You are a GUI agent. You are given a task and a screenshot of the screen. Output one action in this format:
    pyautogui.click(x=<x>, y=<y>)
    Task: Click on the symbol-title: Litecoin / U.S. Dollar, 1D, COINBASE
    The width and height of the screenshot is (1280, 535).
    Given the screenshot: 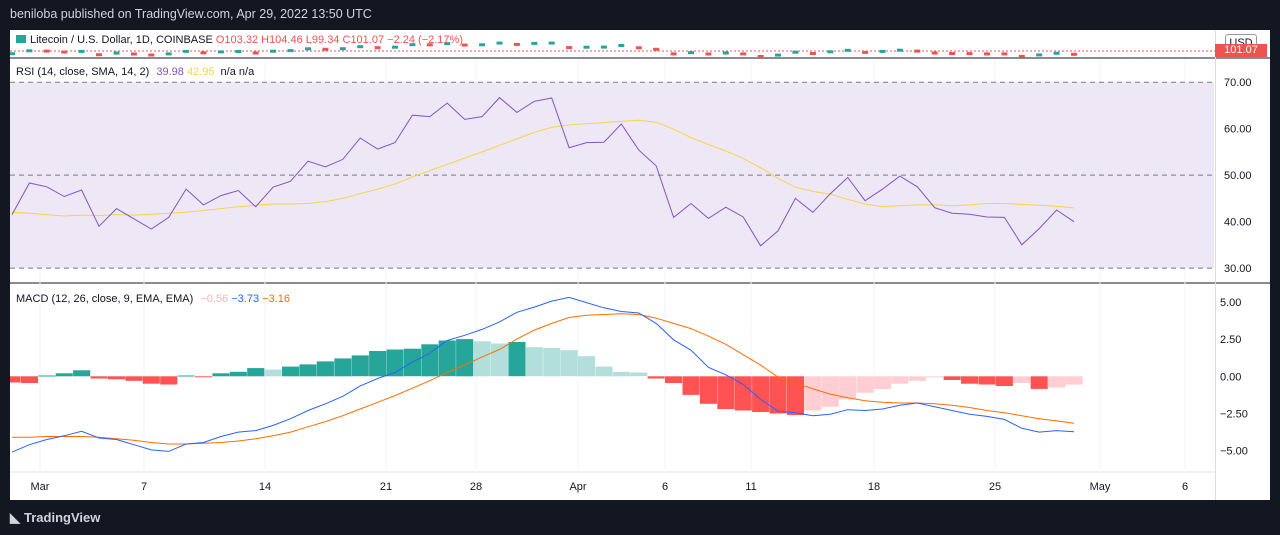 What is the action you would take?
    pyautogui.click(x=121, y=40)
    